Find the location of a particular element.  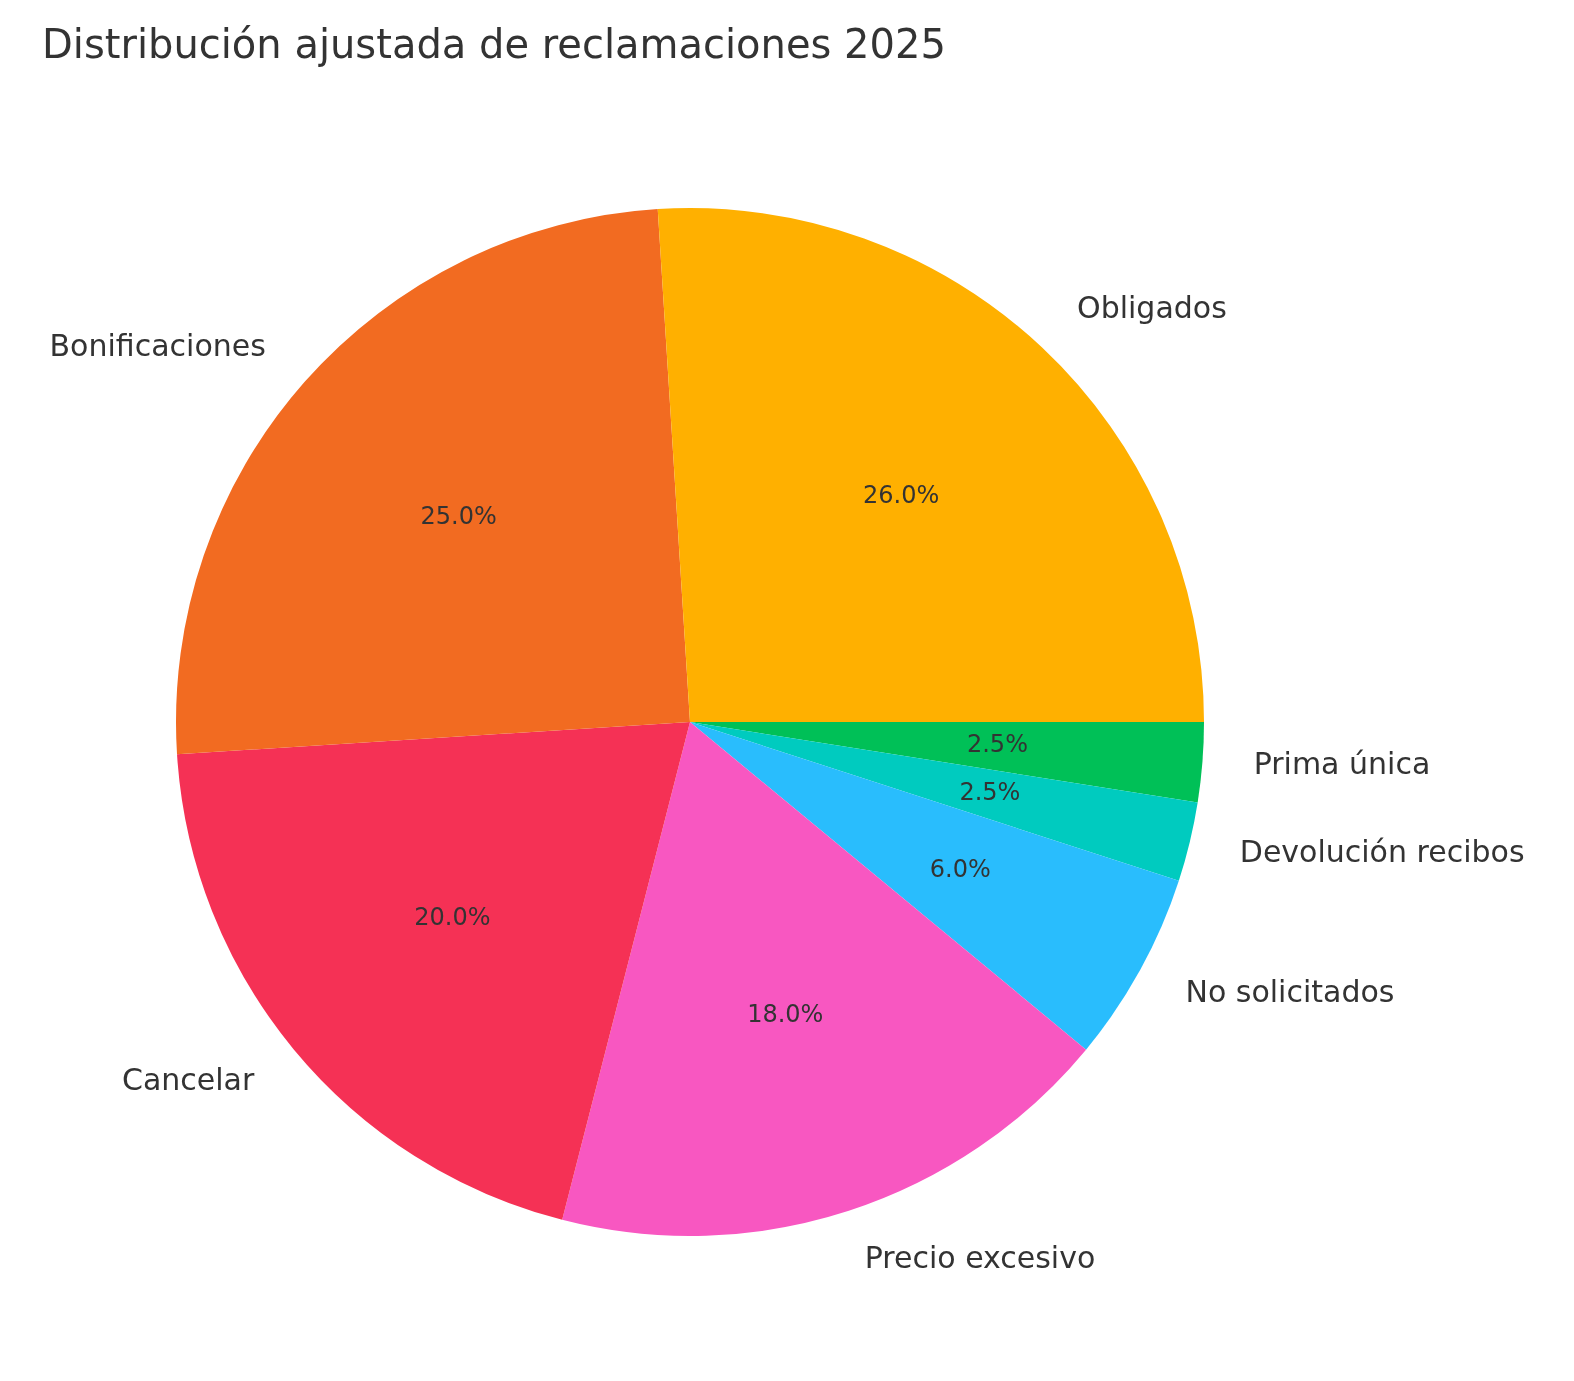

data-label: 25.0% is located at coordinates (458, 516).